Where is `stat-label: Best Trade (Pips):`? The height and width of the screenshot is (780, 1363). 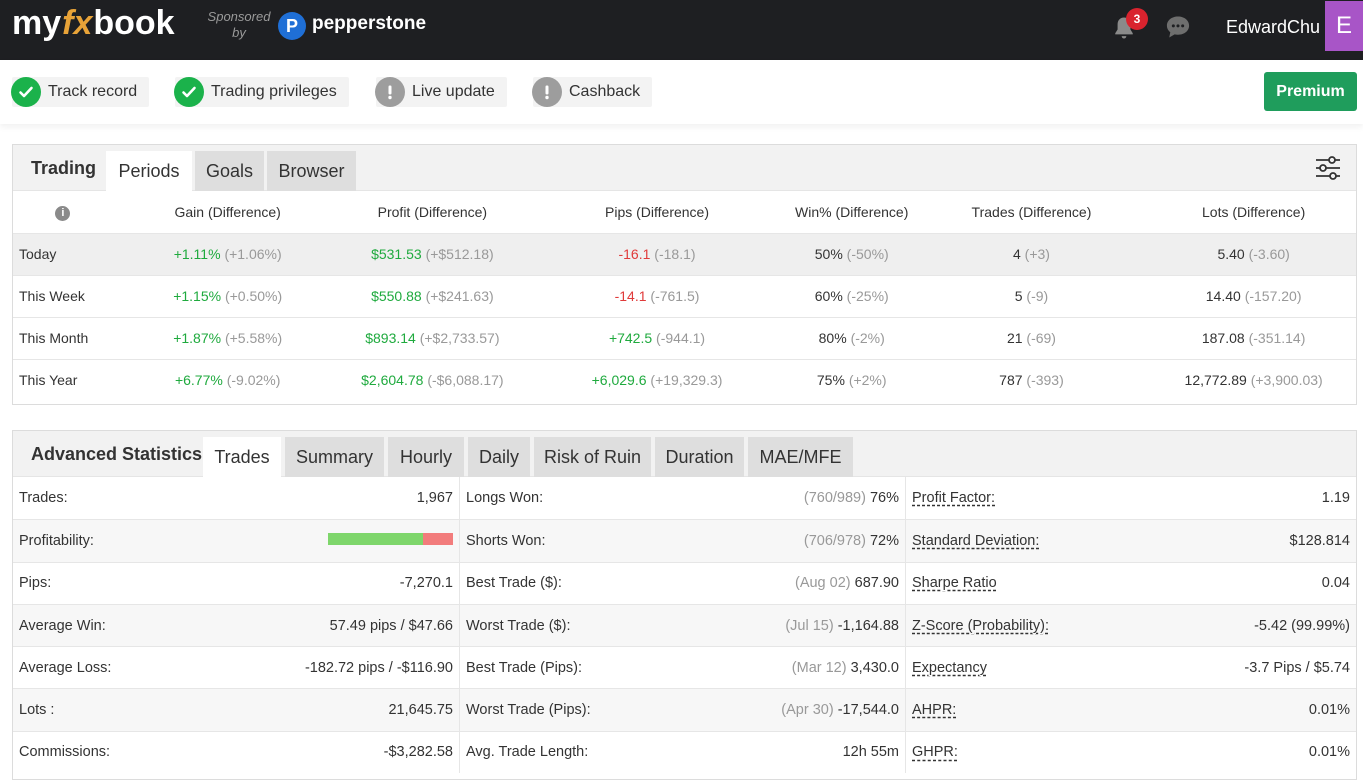 stat-label: Best Trade (Pips): is located at coordinates (524, 667).